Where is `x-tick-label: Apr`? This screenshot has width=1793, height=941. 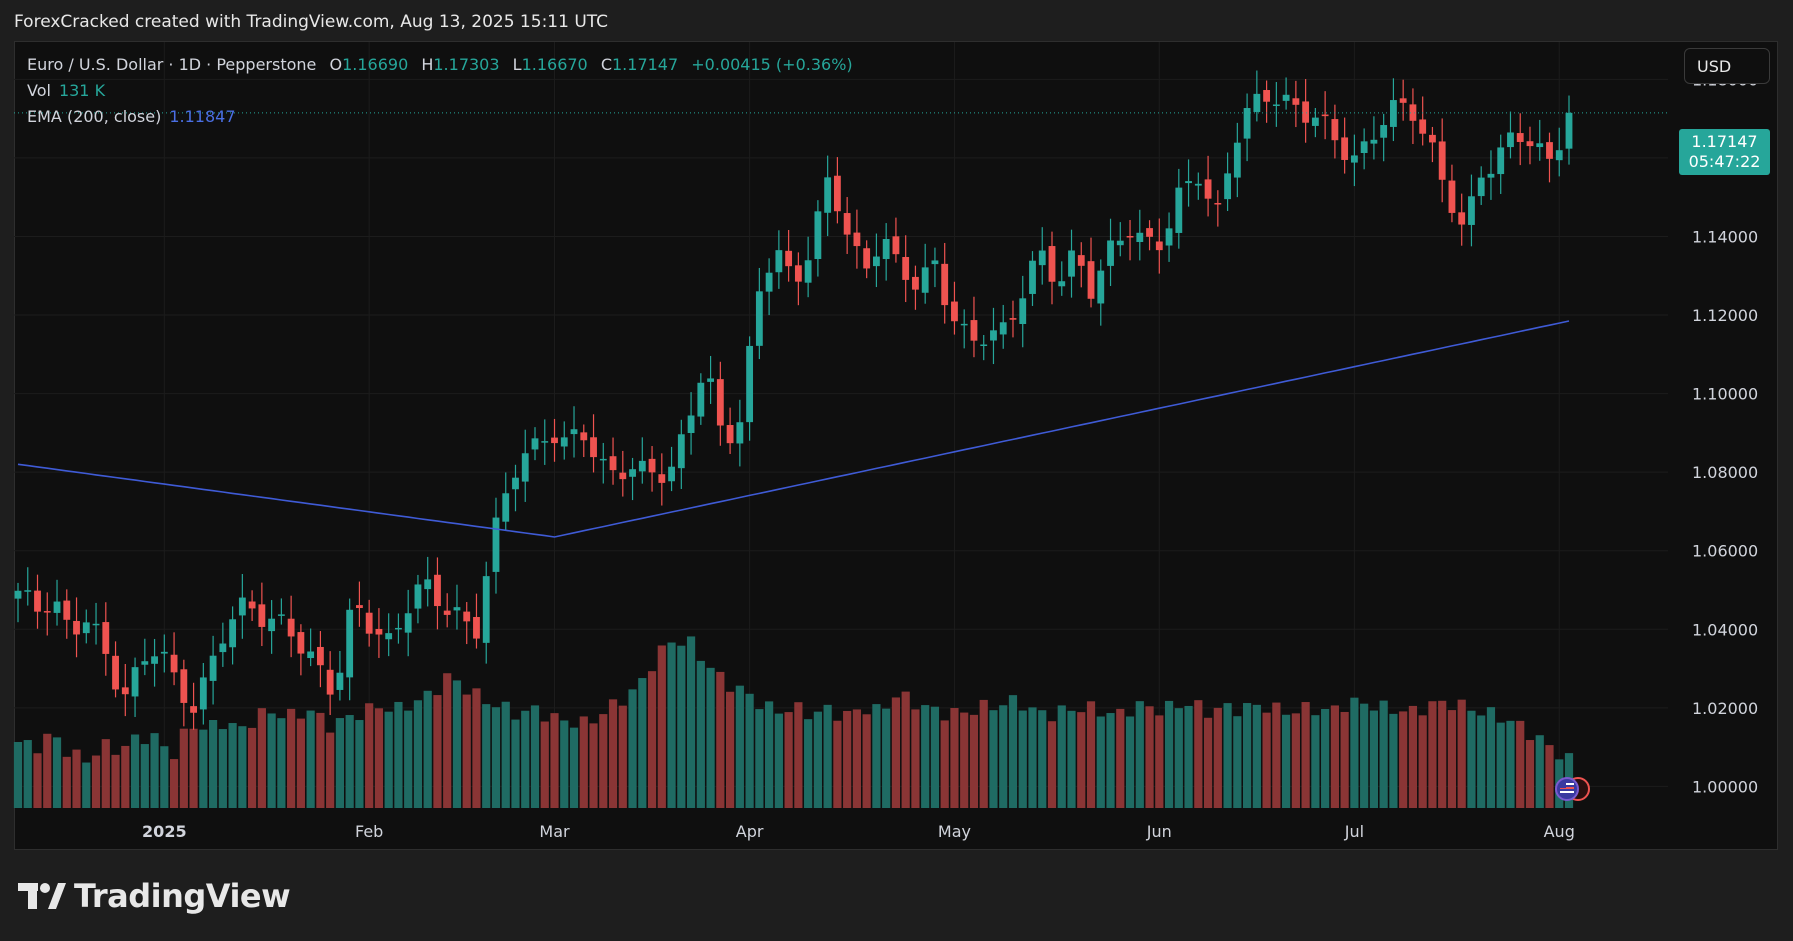 x-tick-label: Apr is located at coordinates (750, 831).